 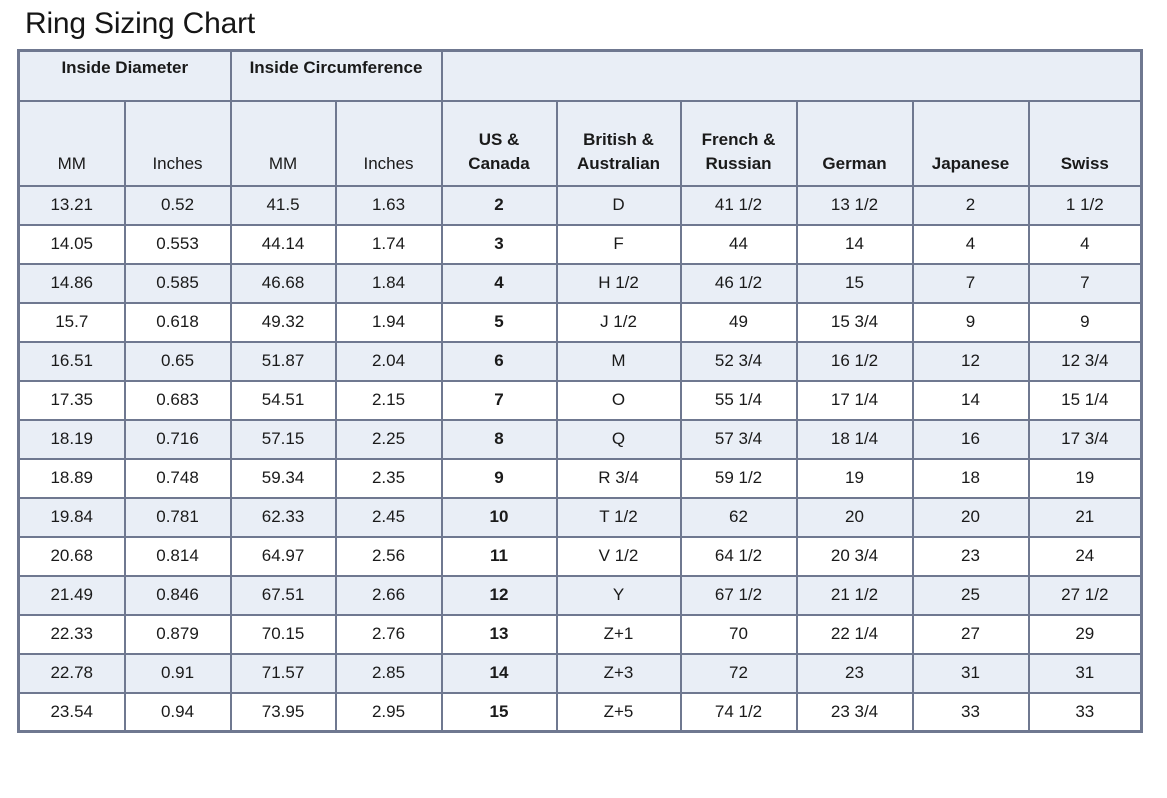 I want to click on table-cell: O, so click(x=618, y=400).